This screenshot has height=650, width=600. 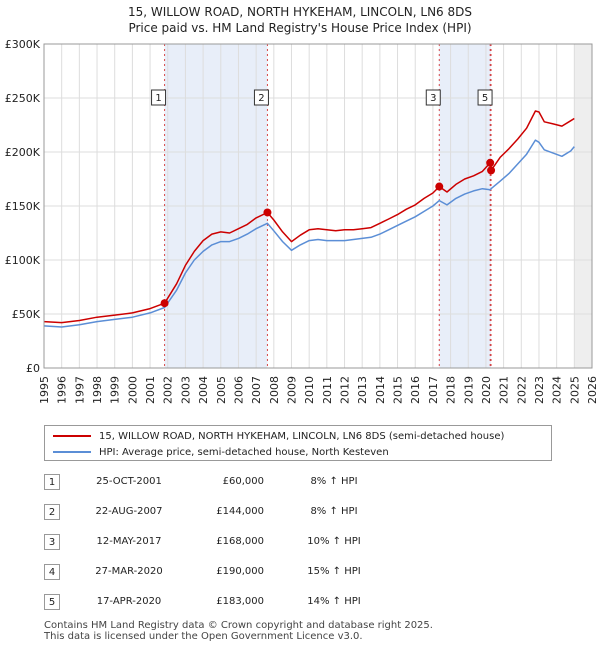 What do you see at coordinates (504, 390) in the screenshot?
I see `x-tick-label: 2021` at bounding box center [504, 390].